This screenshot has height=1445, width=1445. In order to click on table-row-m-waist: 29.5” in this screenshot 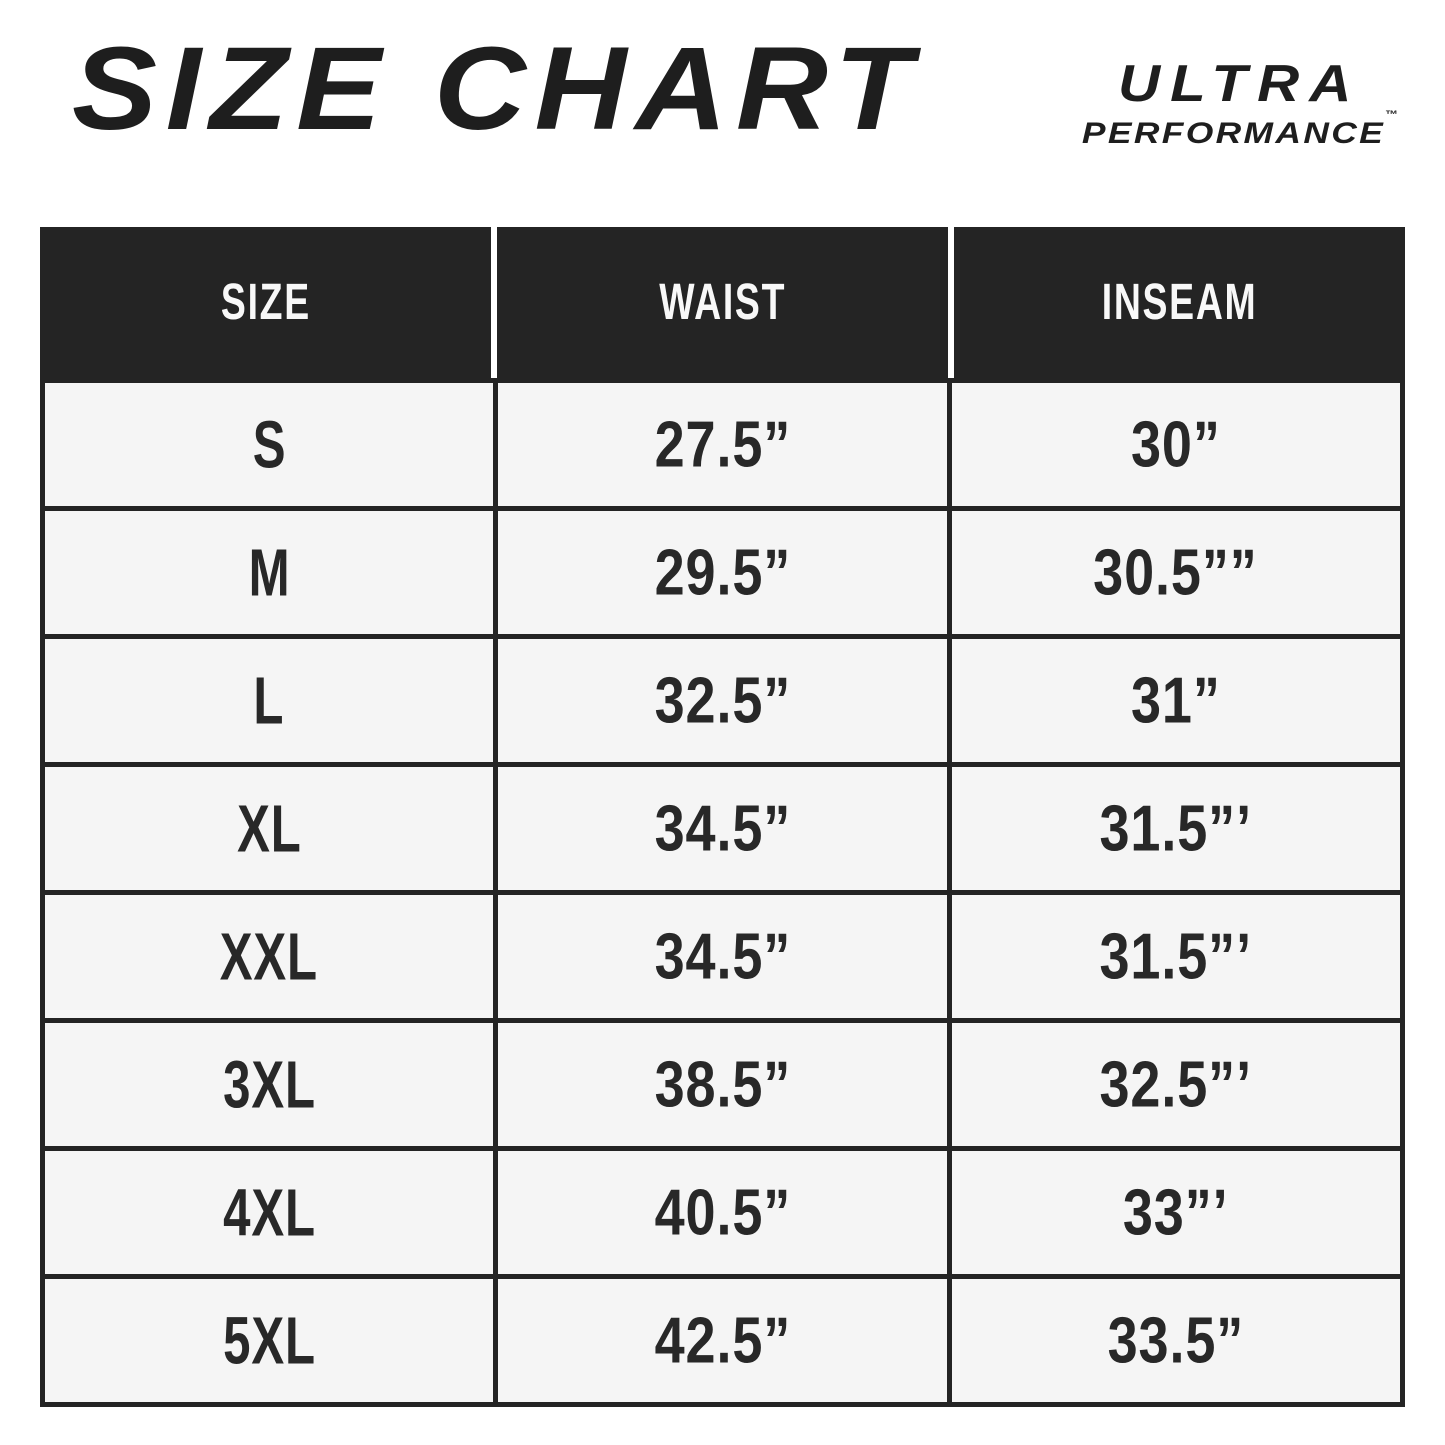, I will do `click(722, 572)`.